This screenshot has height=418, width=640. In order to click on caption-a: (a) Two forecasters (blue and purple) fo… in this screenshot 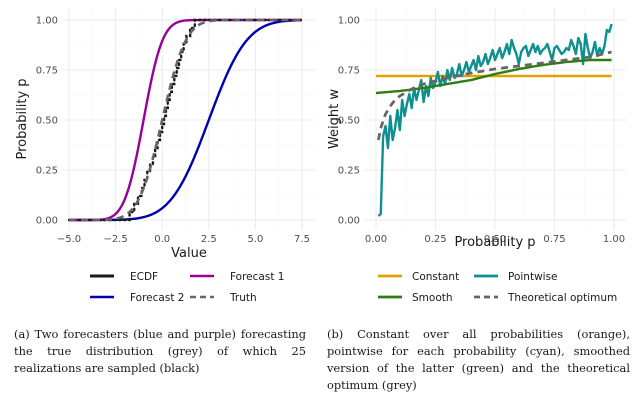, I will do `click(160, 351)`.